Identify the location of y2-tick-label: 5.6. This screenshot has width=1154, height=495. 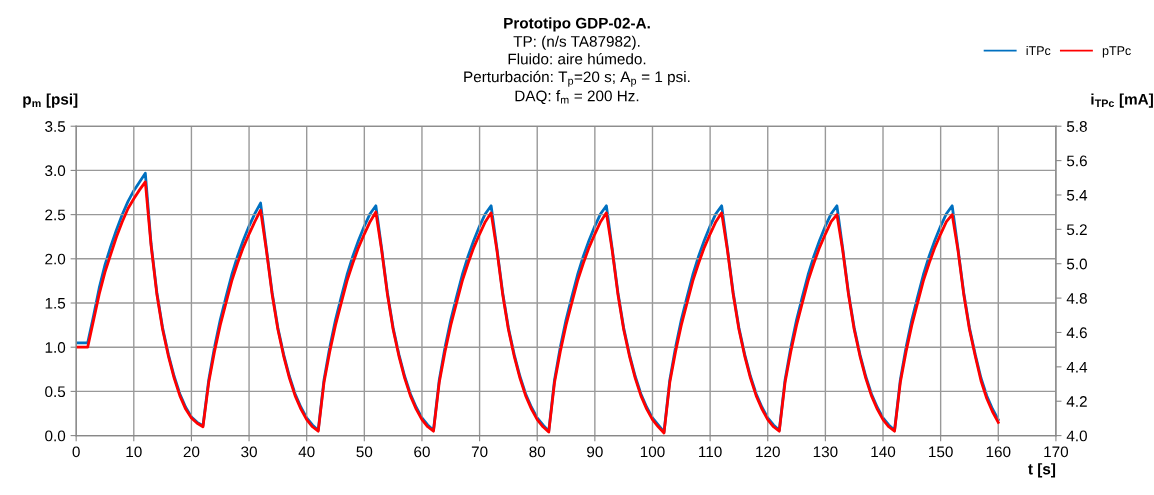
(1076, 161).